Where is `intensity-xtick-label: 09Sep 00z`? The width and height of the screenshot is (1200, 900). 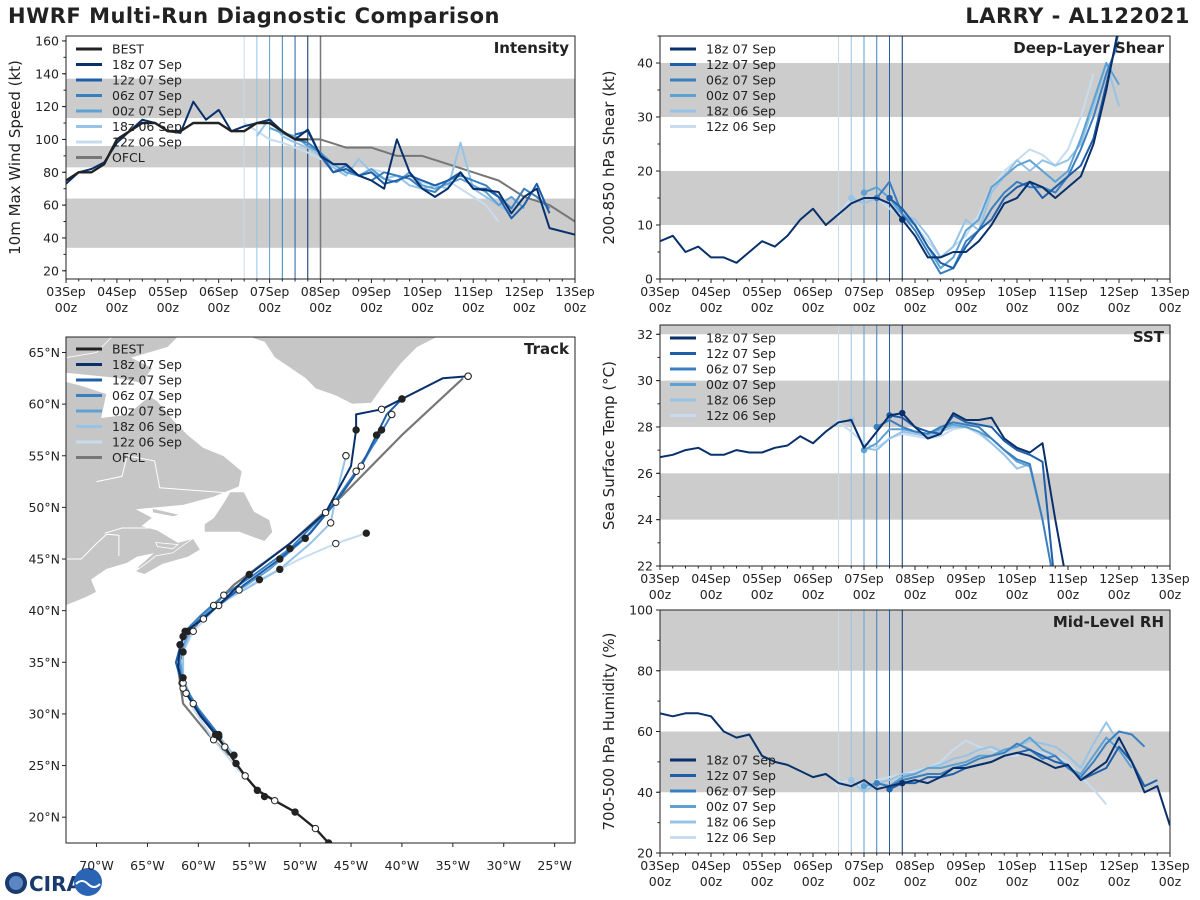
intensity-xtick-label: 09Sep 00z is located at coordinates (372, 299).